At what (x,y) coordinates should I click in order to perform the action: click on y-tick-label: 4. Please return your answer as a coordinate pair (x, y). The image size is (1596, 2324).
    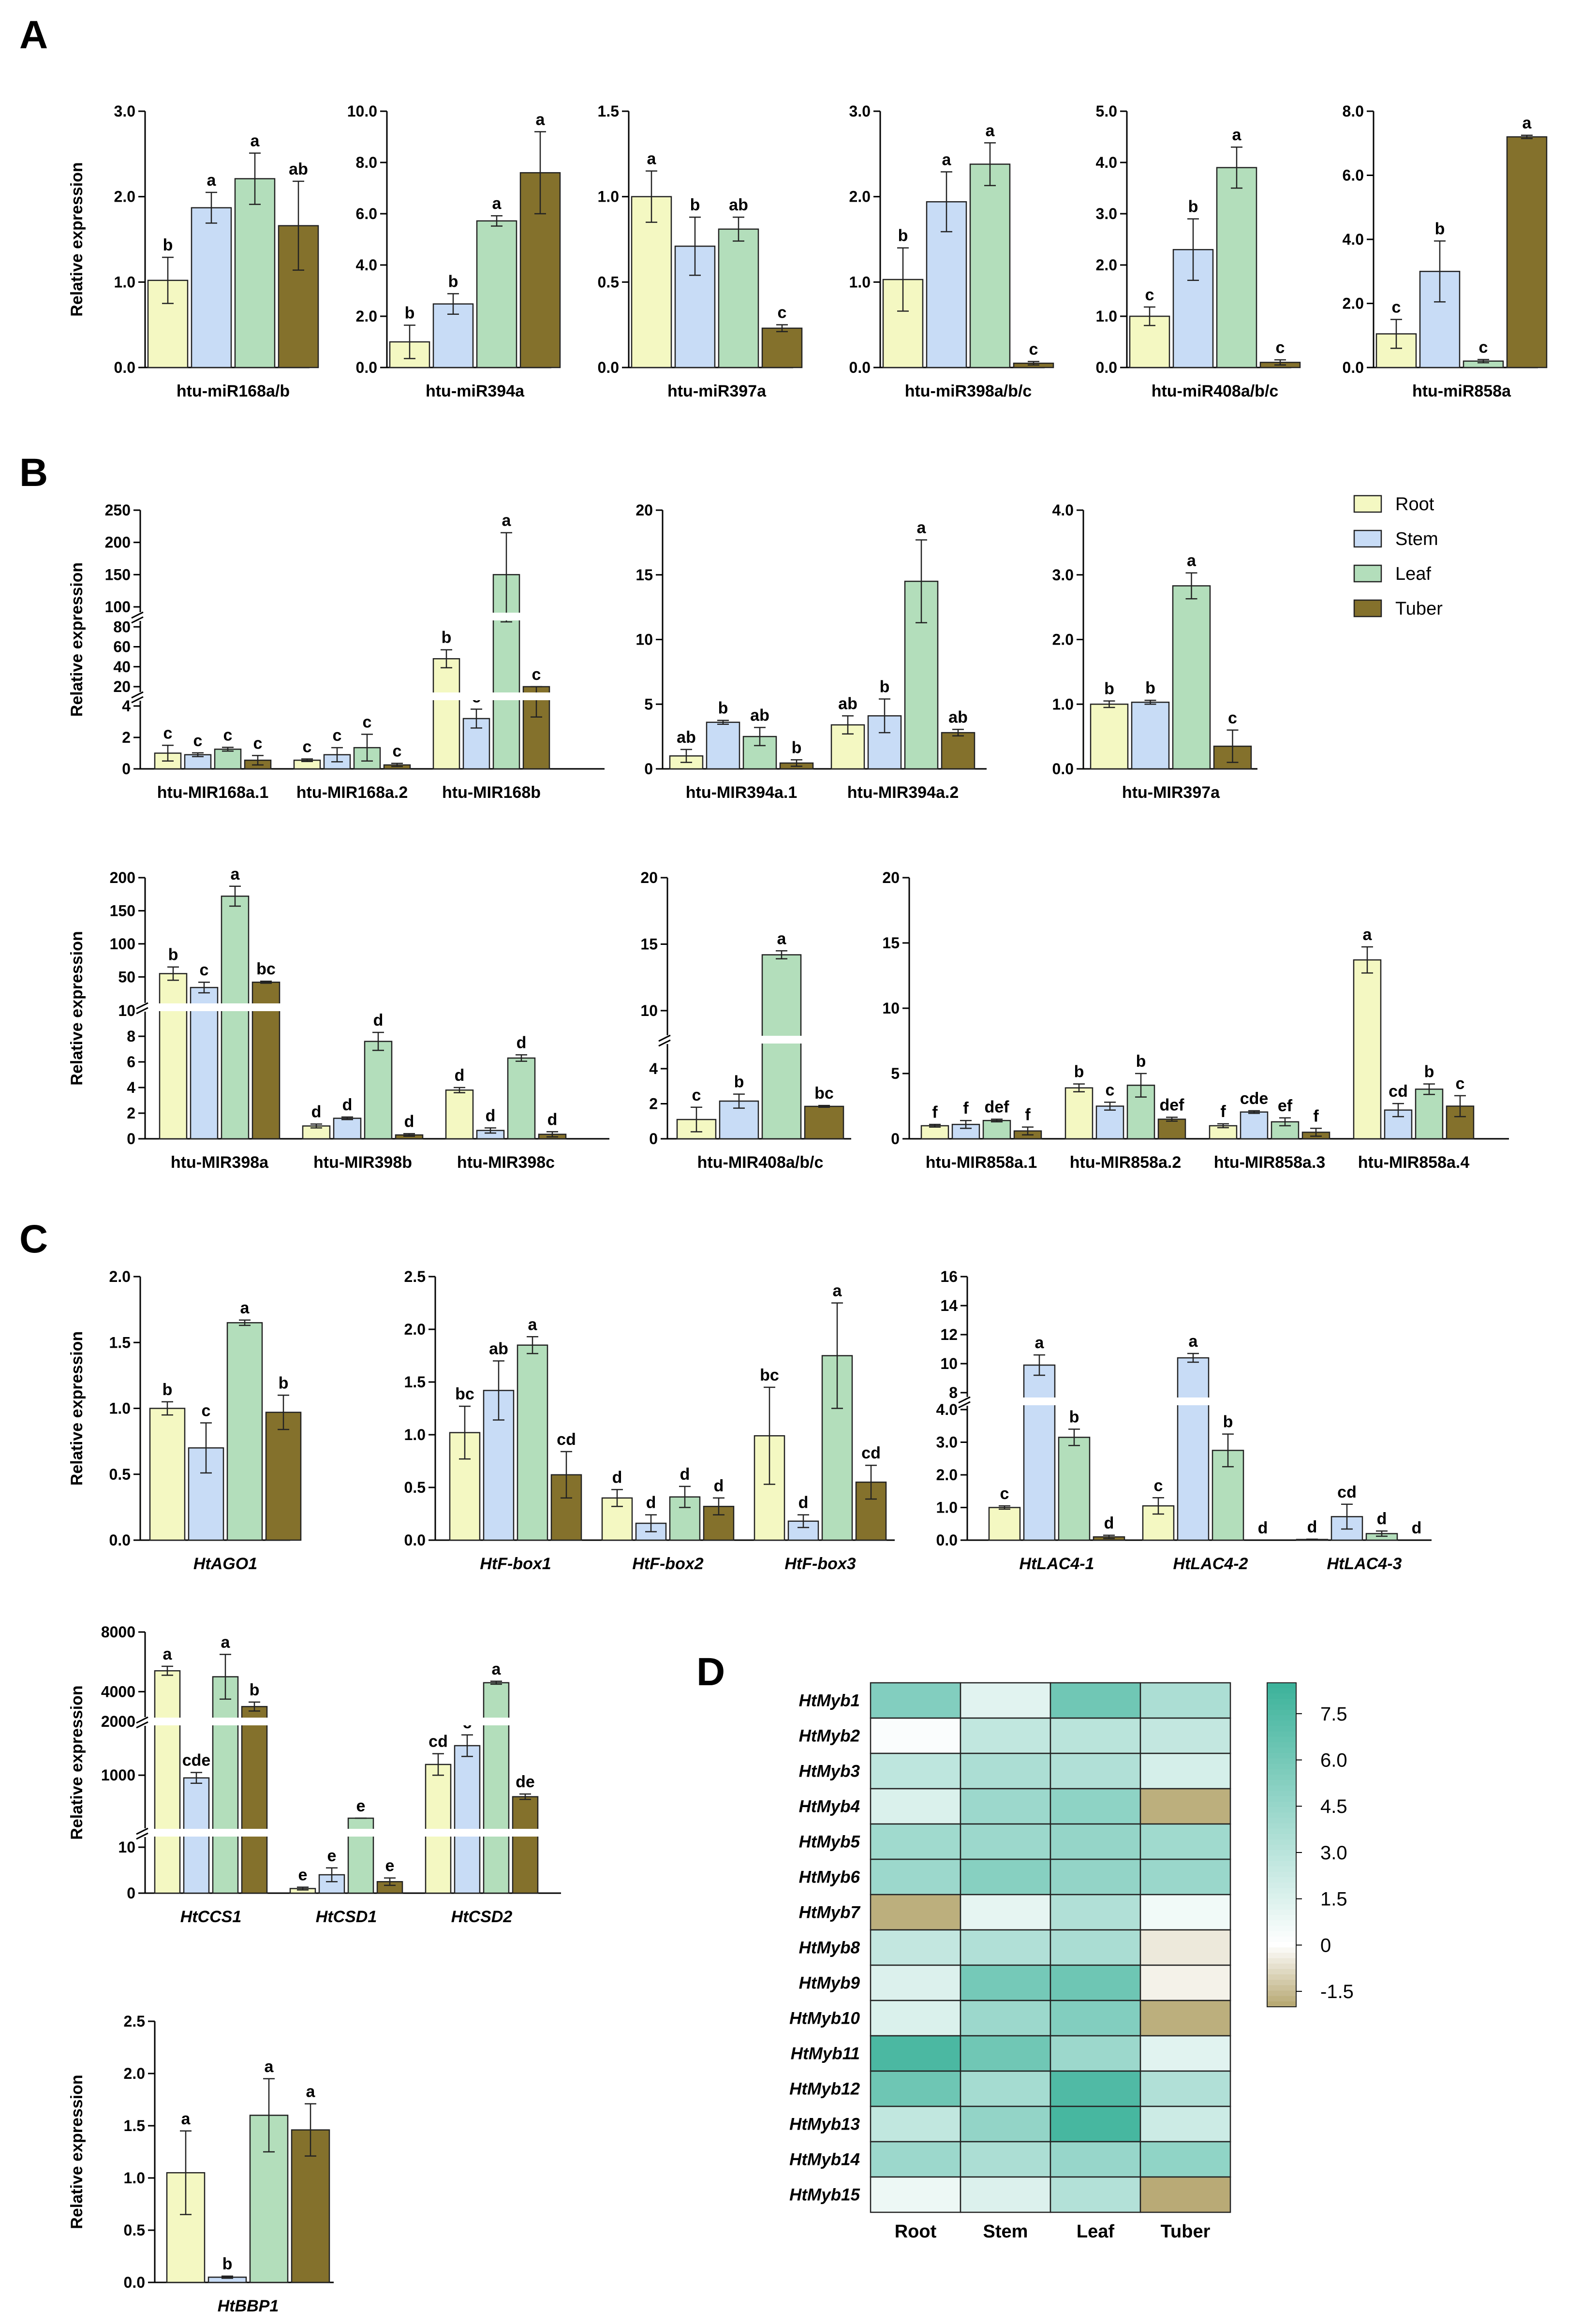
    Looking at the image, I should click on (131, 1087).